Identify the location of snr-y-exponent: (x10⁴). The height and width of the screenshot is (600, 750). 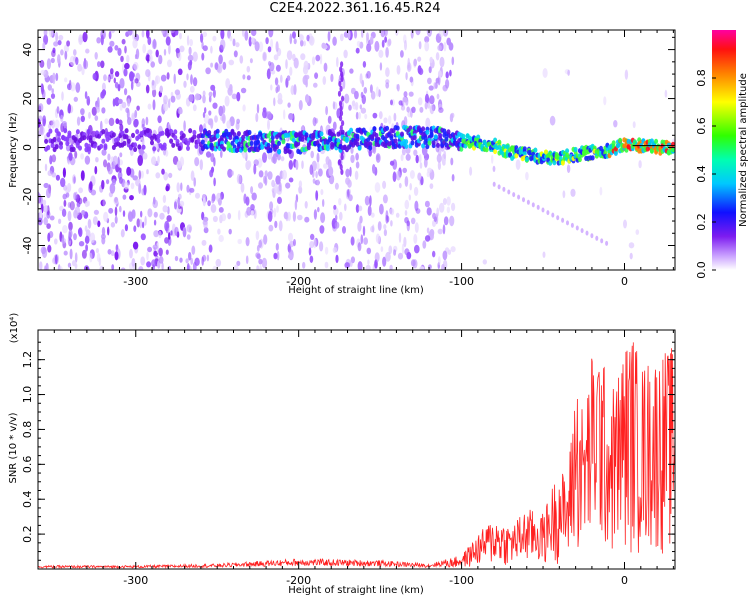
(14, 328).